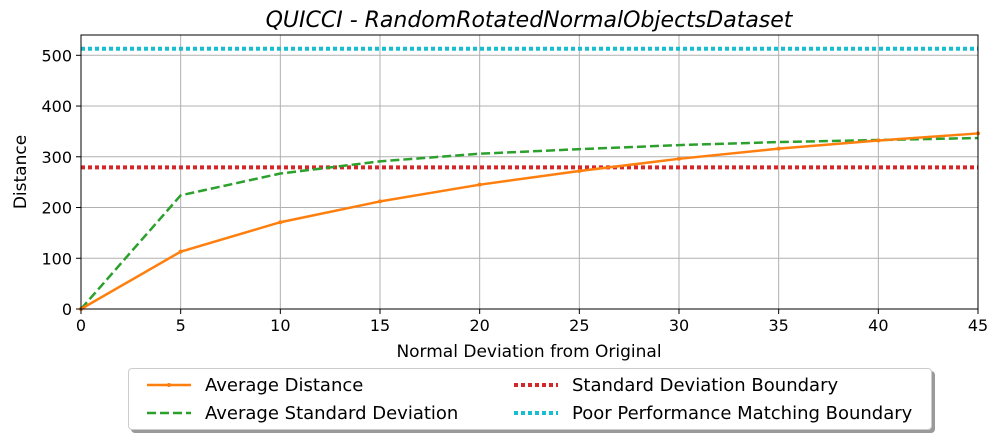 This screenshot has height=441, width=998. What do you see at coordinates (169, 413) in the screenshot?
I see `legend-swatch-average-standard-deviation` at bounding box center [169, 413].